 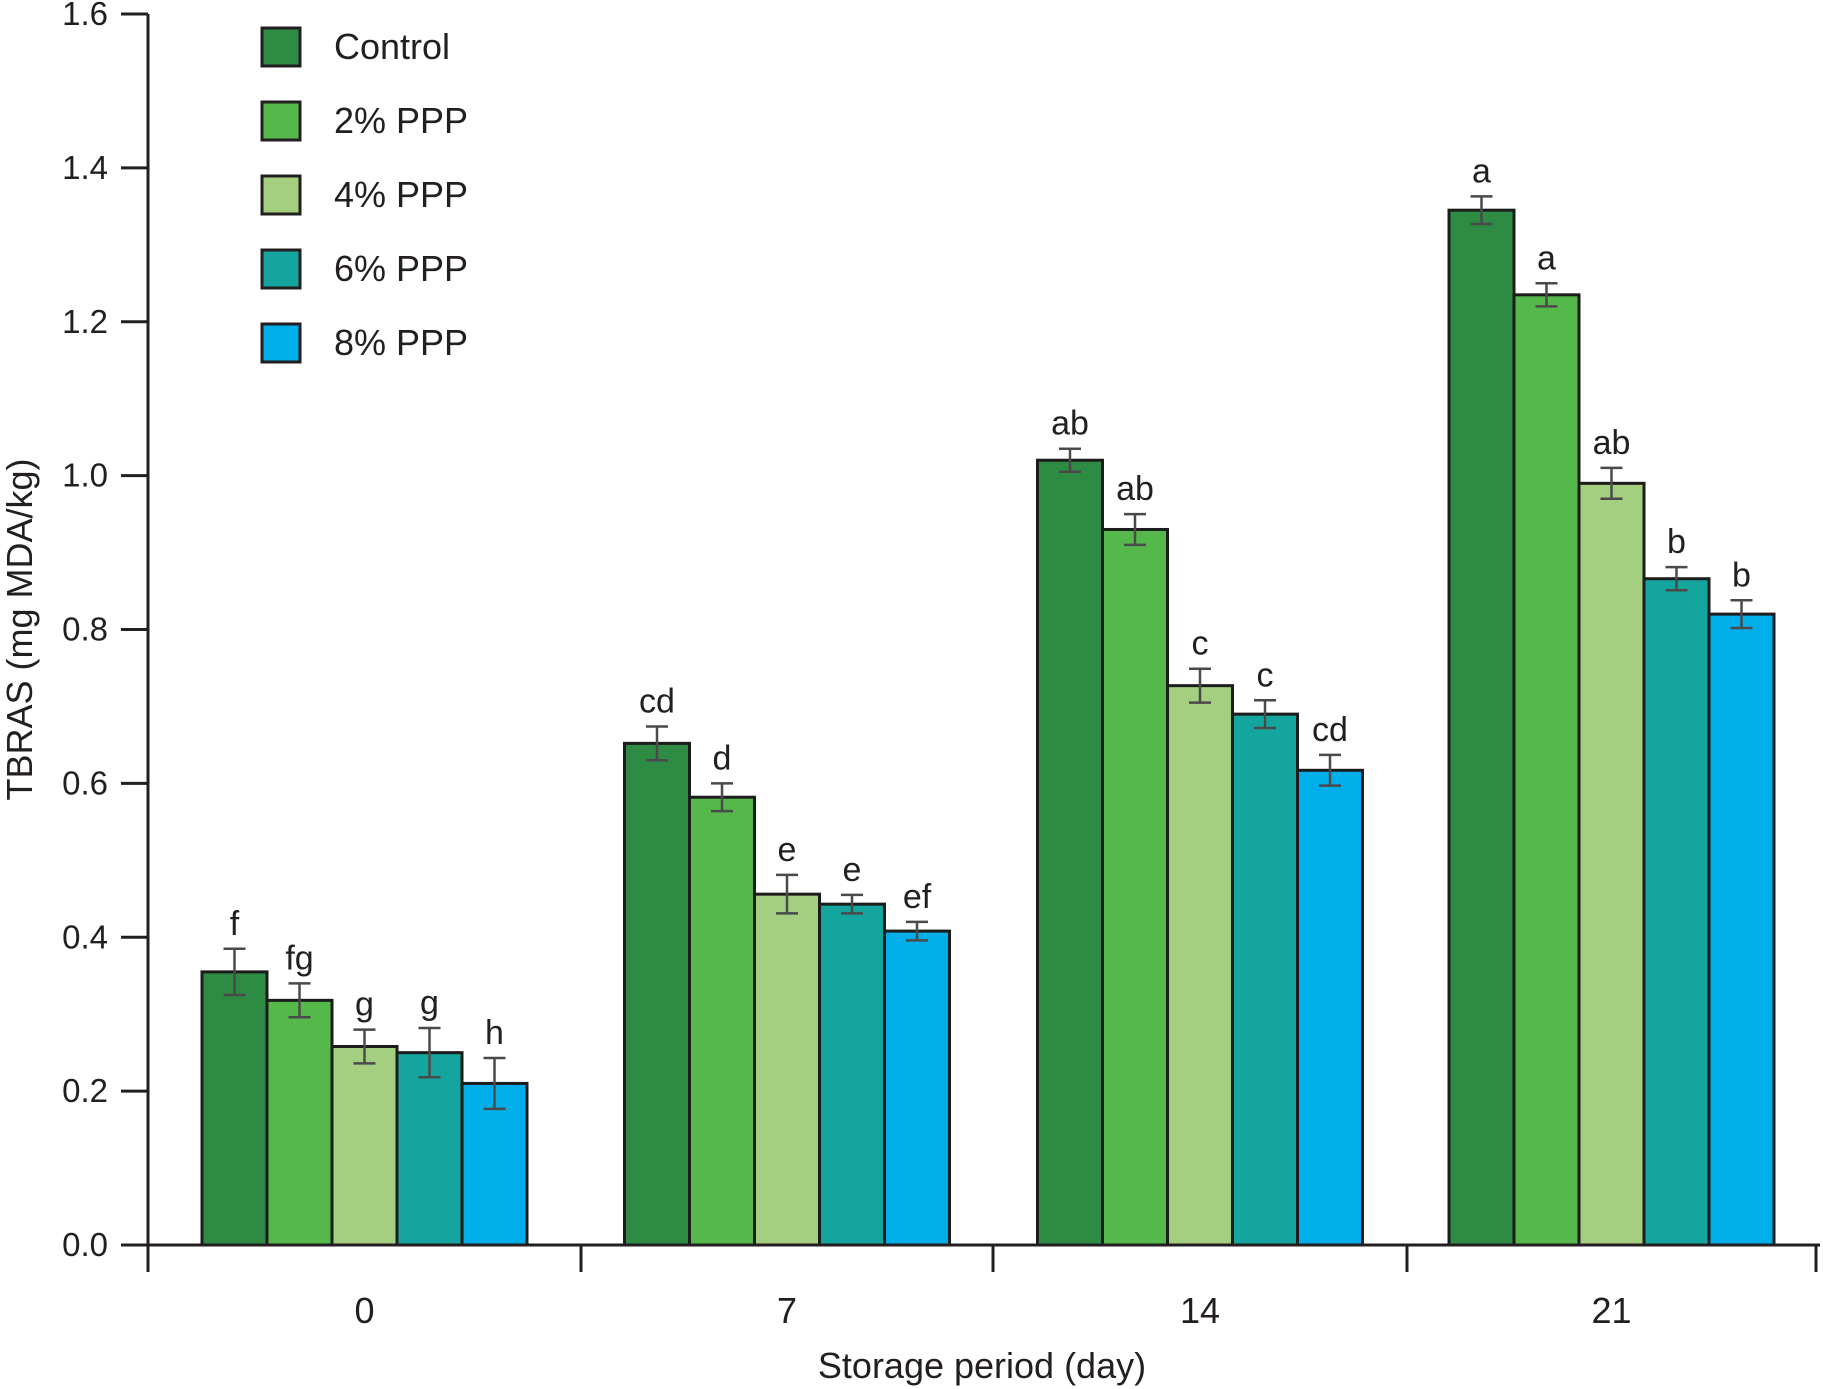 I want to click on bar-4-ppp-day14, so click(x=1200, y=965).